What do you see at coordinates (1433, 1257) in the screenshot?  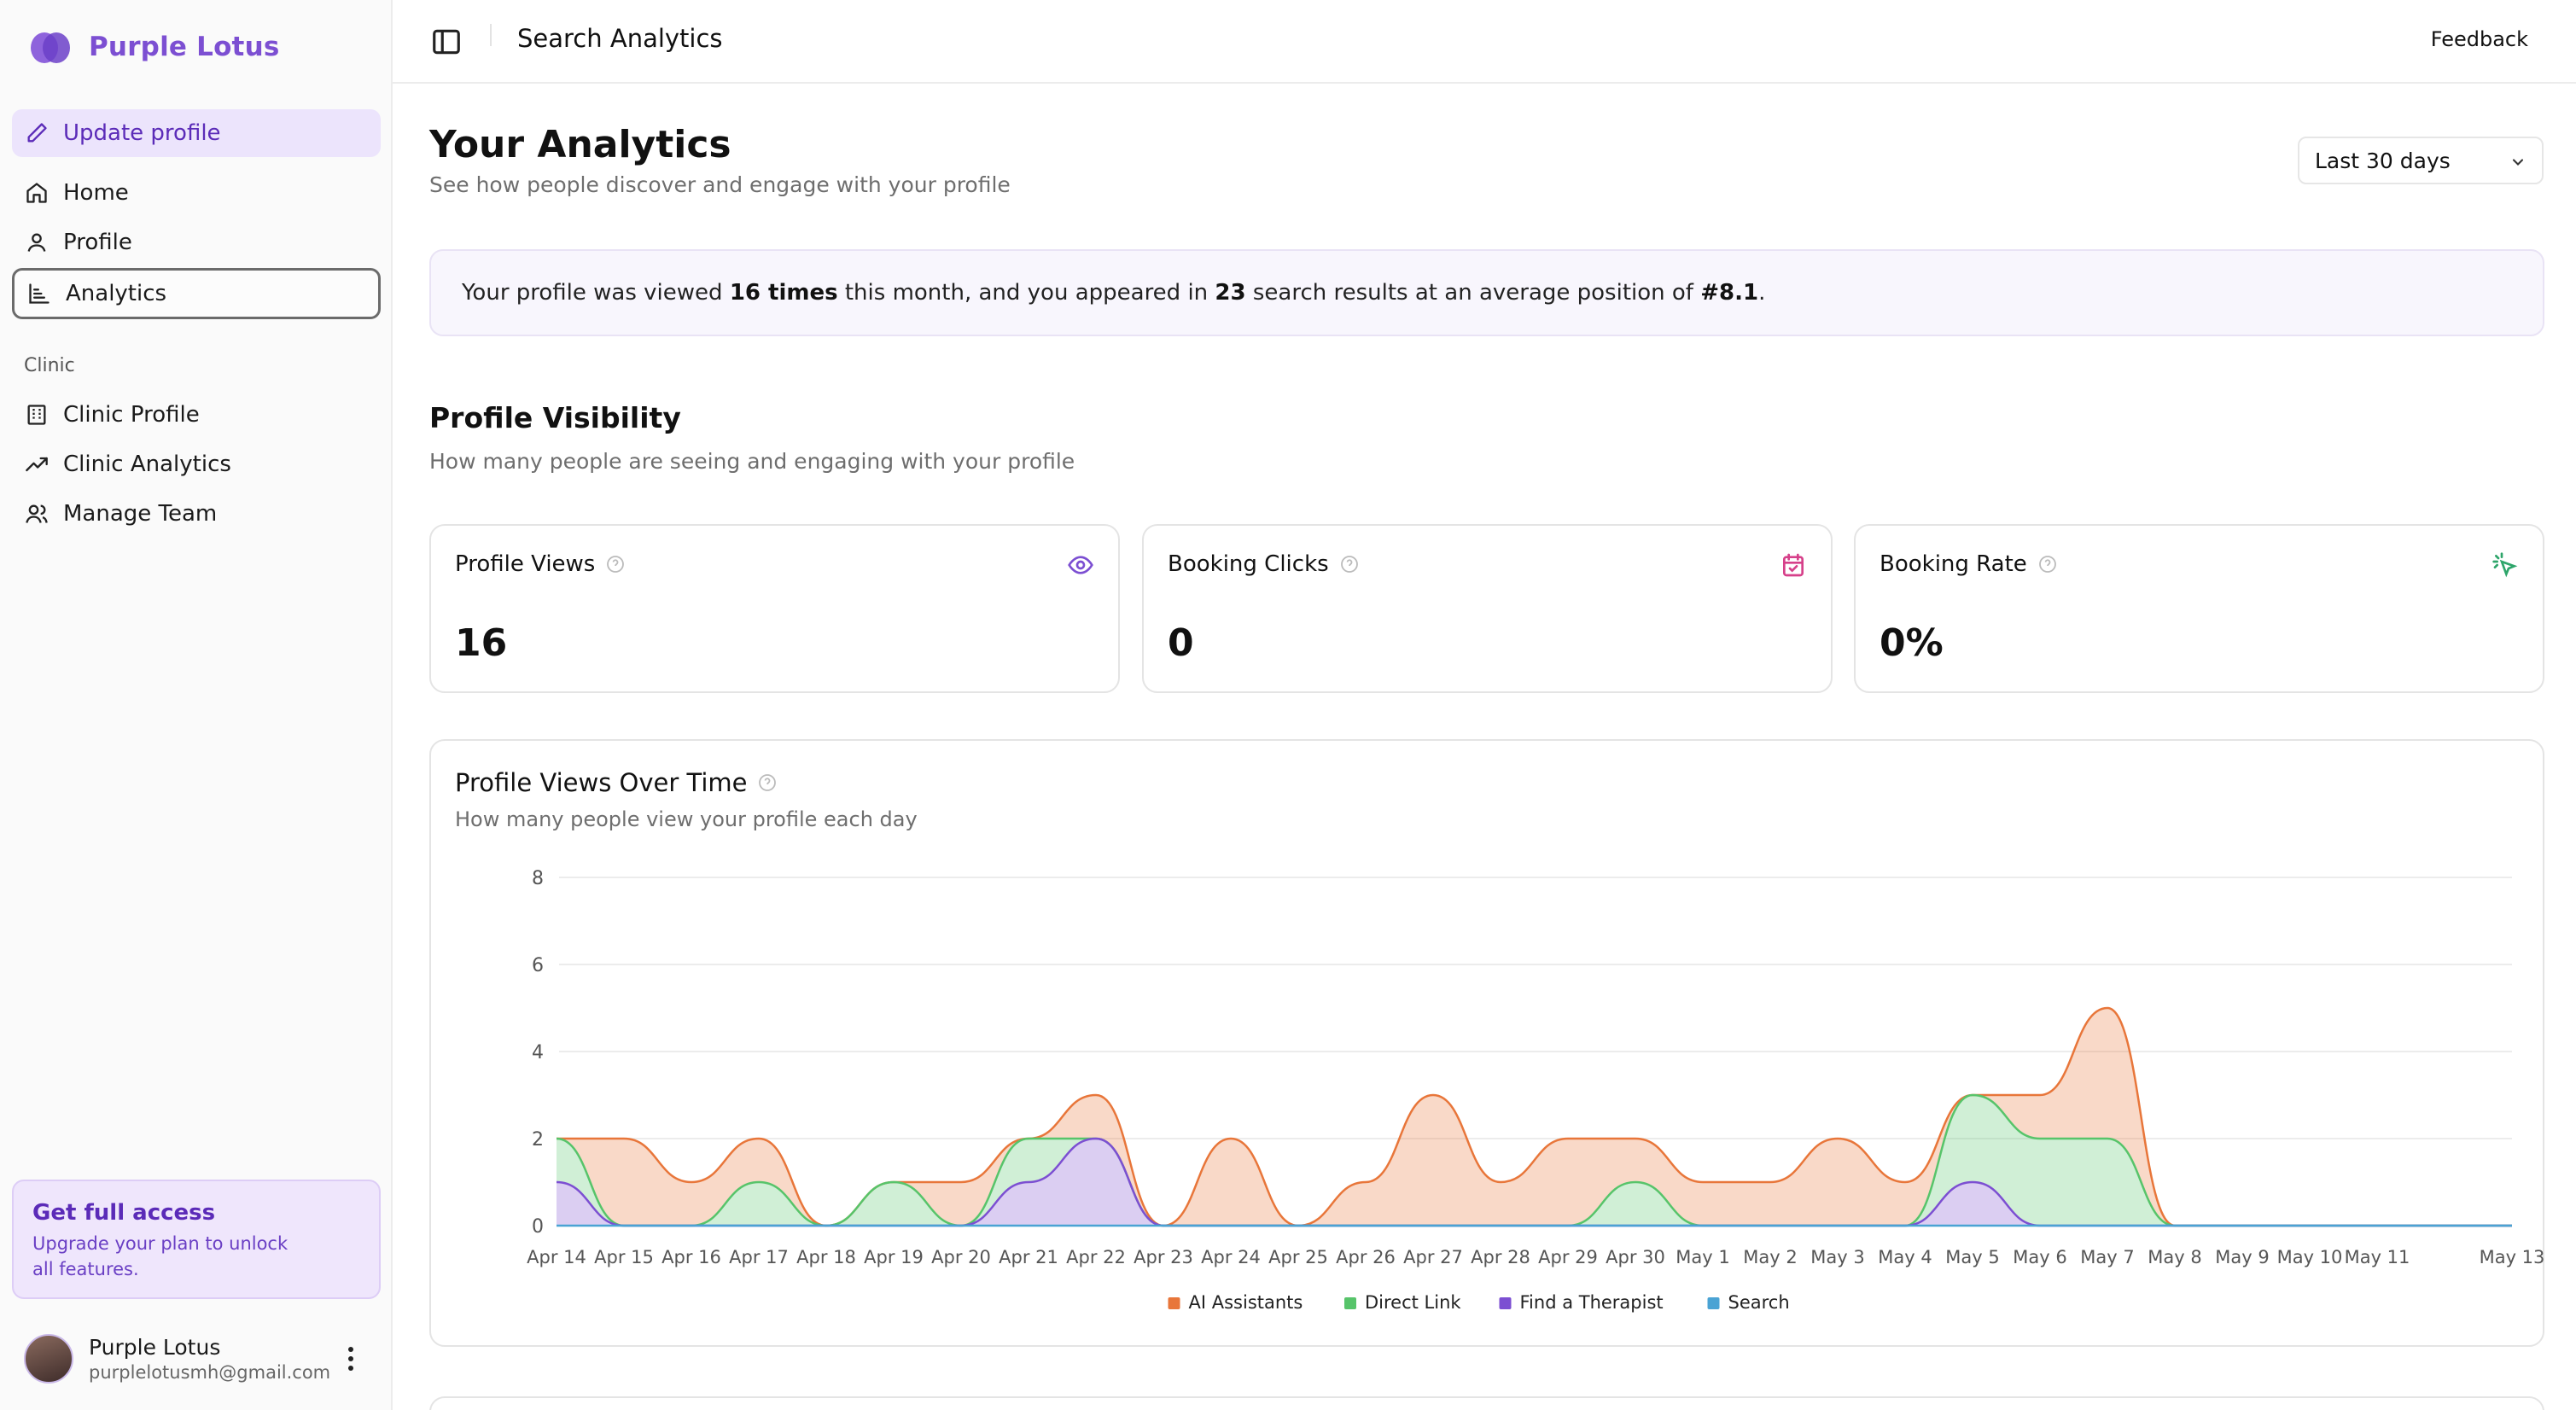 I see `x-tick-label: Apr 27` at bounding box center [1433, 1257].